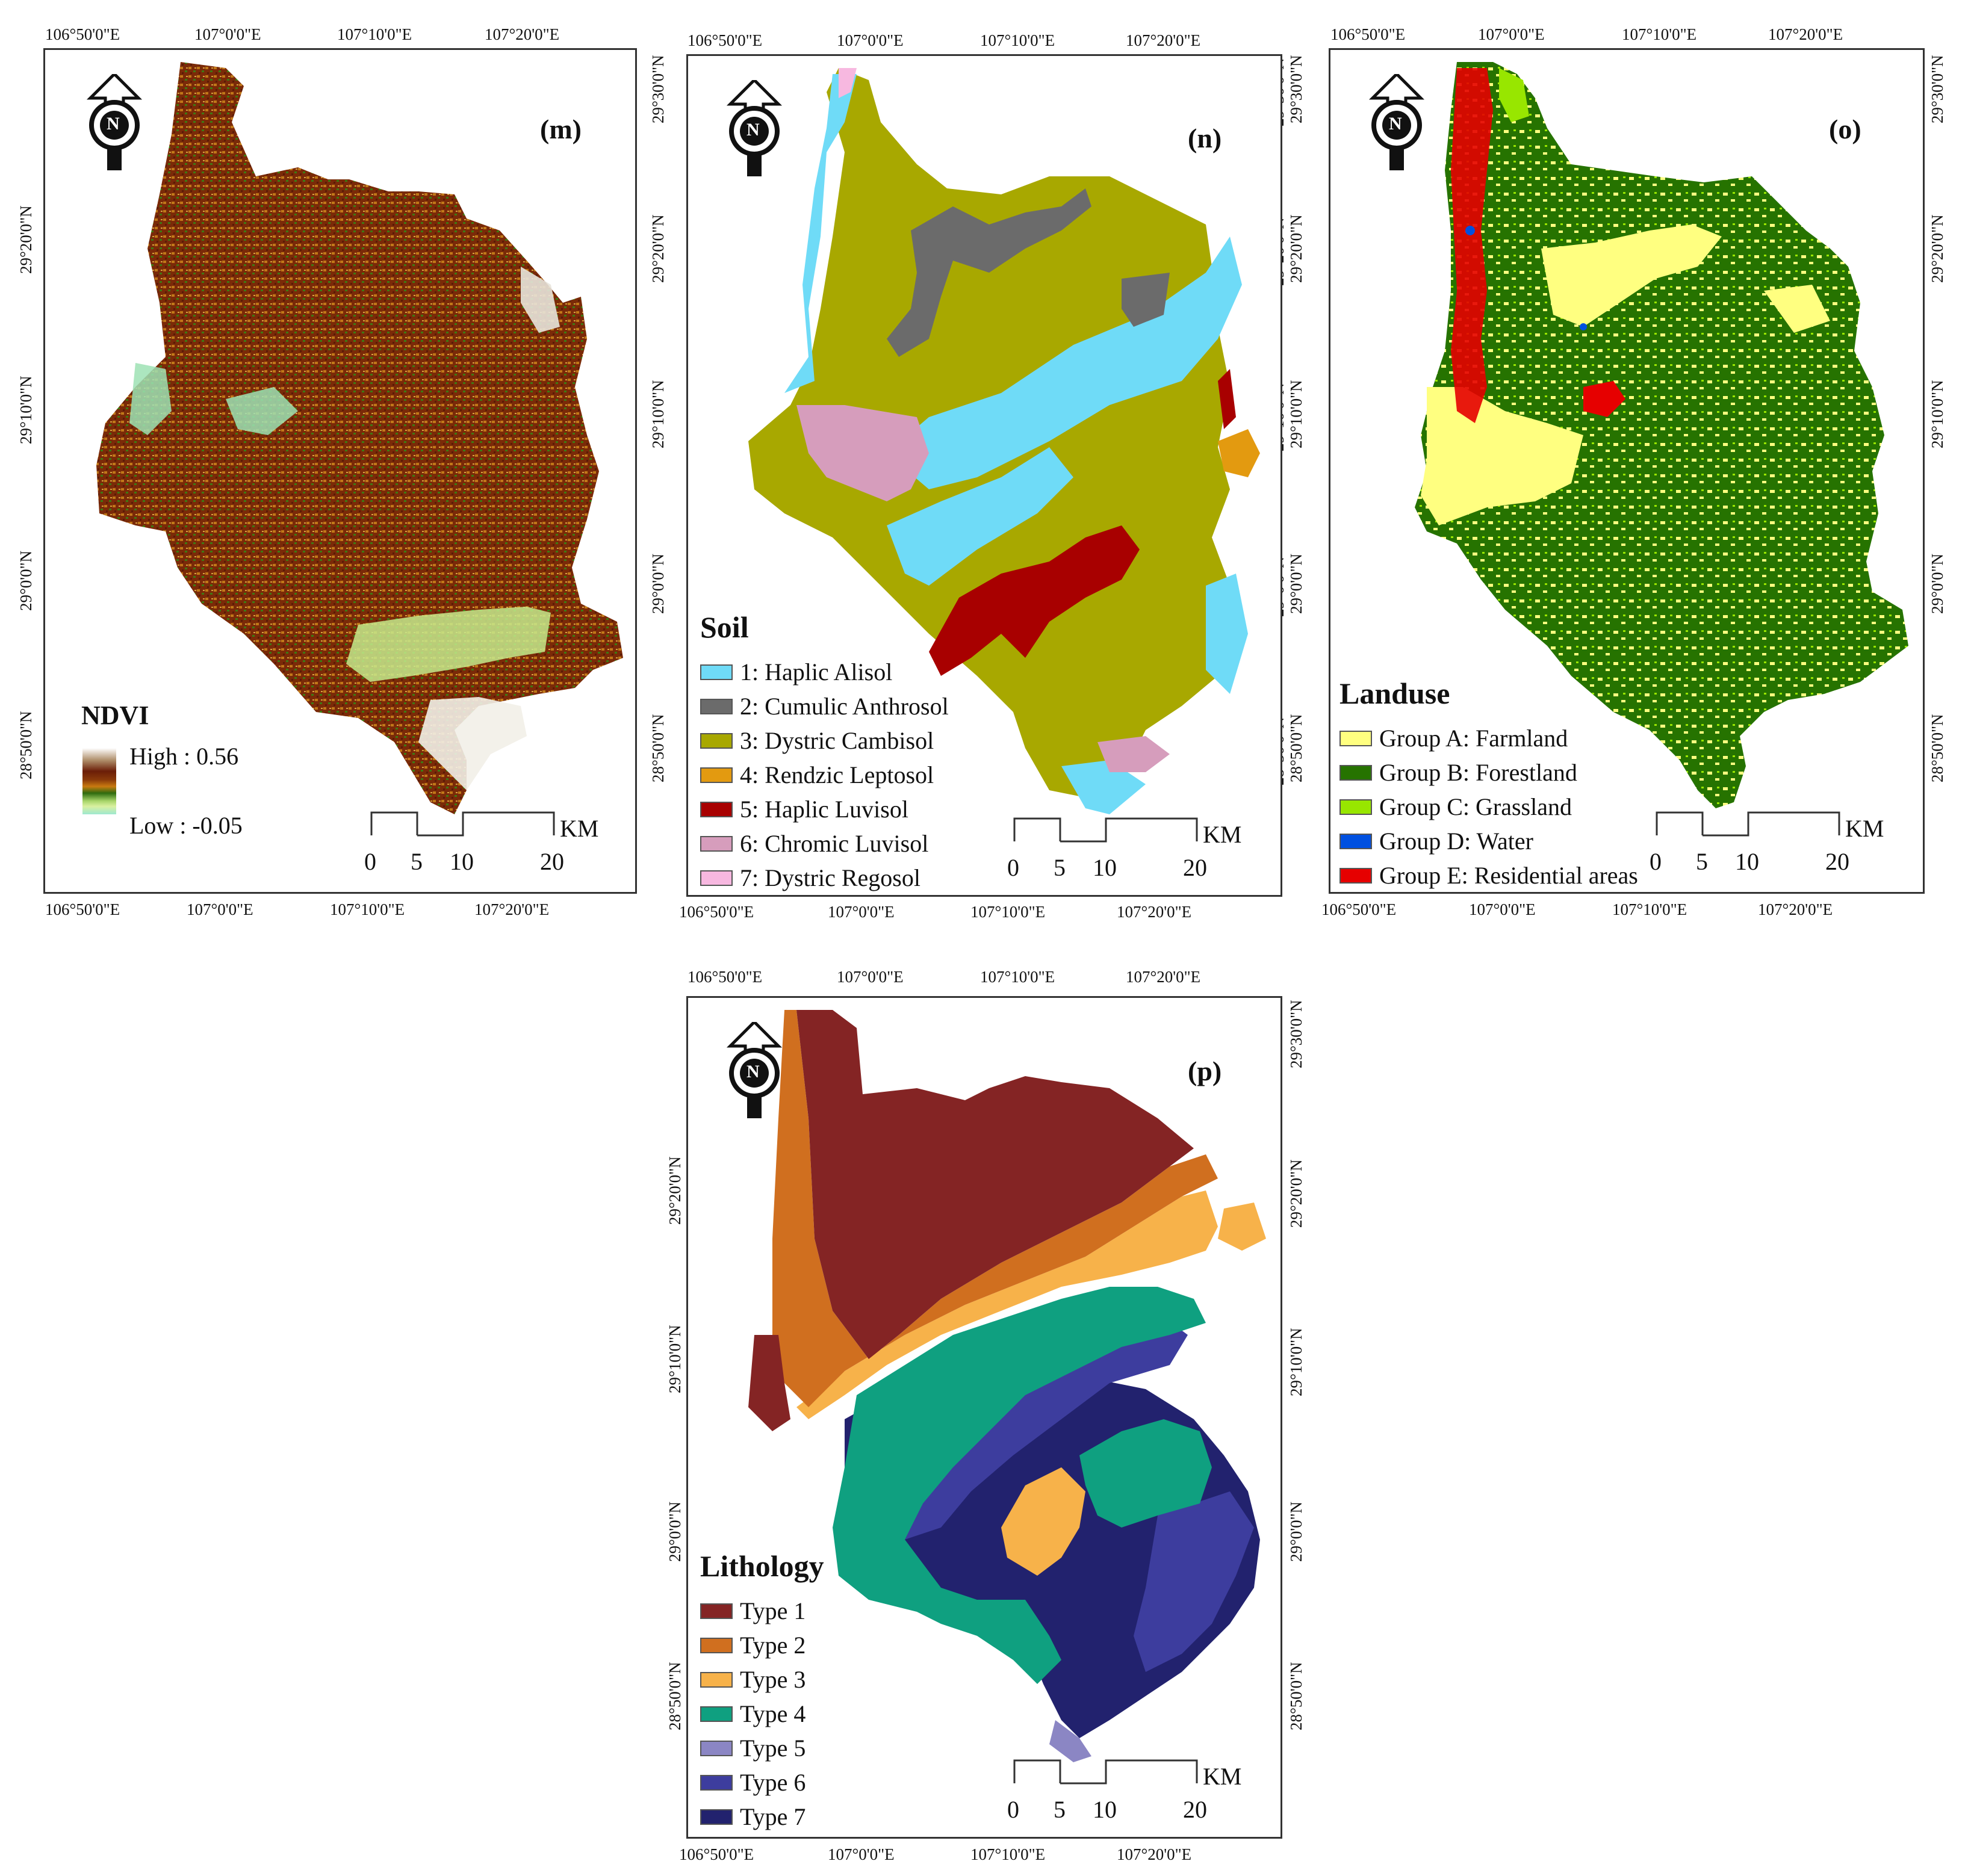  What do you see at coordinates (1194, 1581) in the screenshot?
I see `lithology-type6` at bounding box center [1194, 1581].